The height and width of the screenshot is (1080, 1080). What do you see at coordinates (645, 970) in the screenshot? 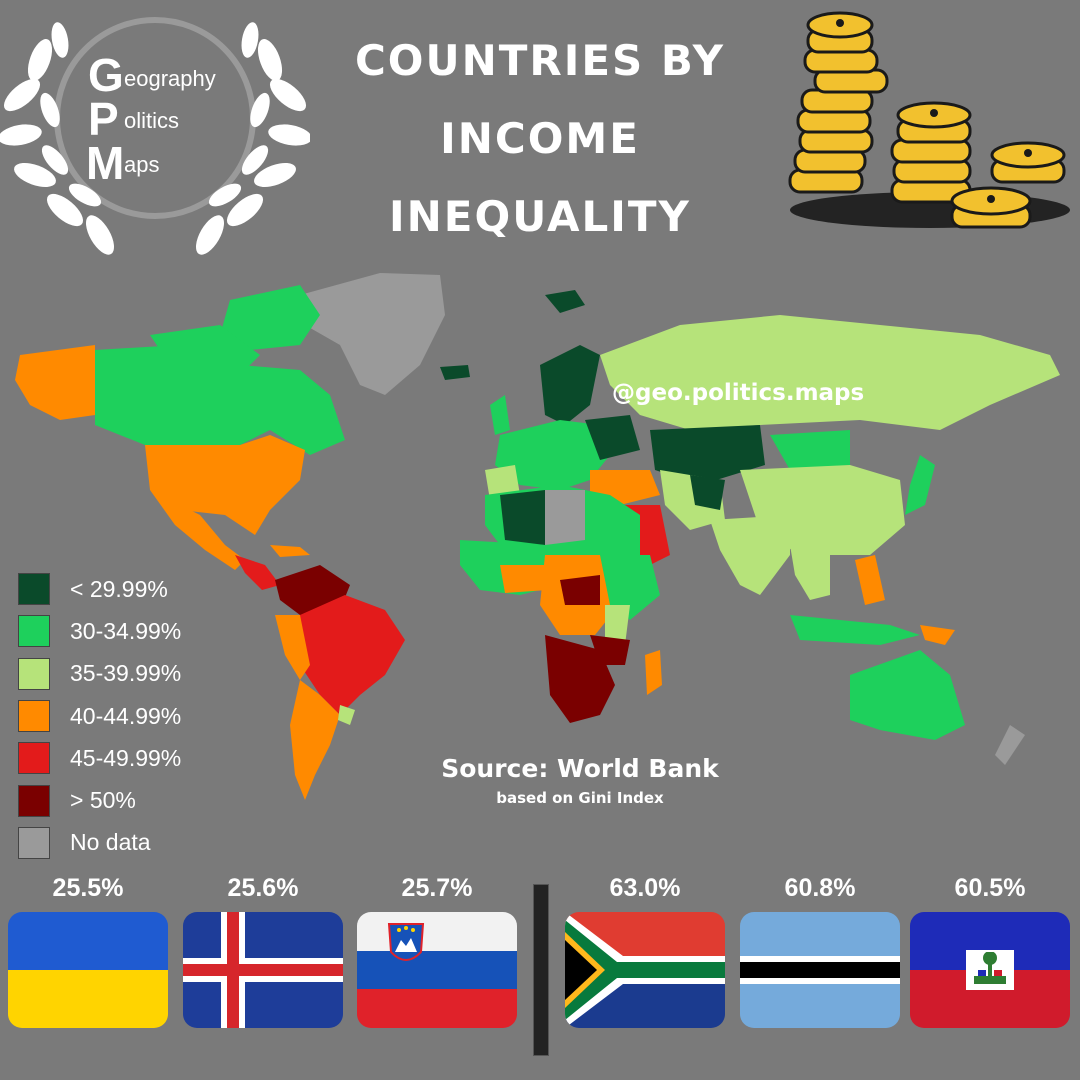
I see `flag-south-africa-icon` at bounding box center [645, 970].